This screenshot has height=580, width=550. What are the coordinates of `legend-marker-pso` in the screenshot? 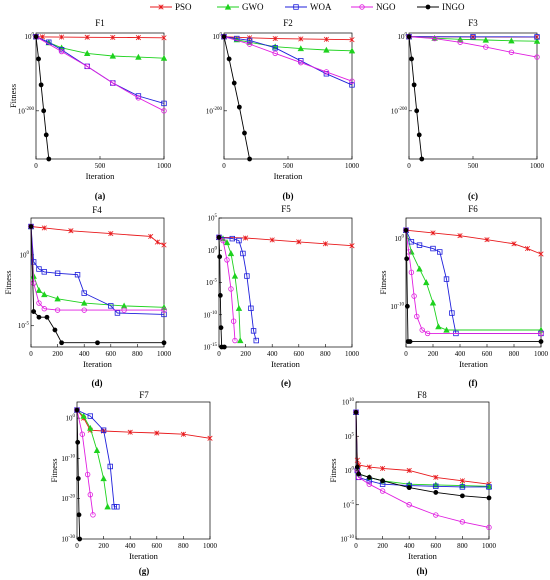 It's located at (161, 7).